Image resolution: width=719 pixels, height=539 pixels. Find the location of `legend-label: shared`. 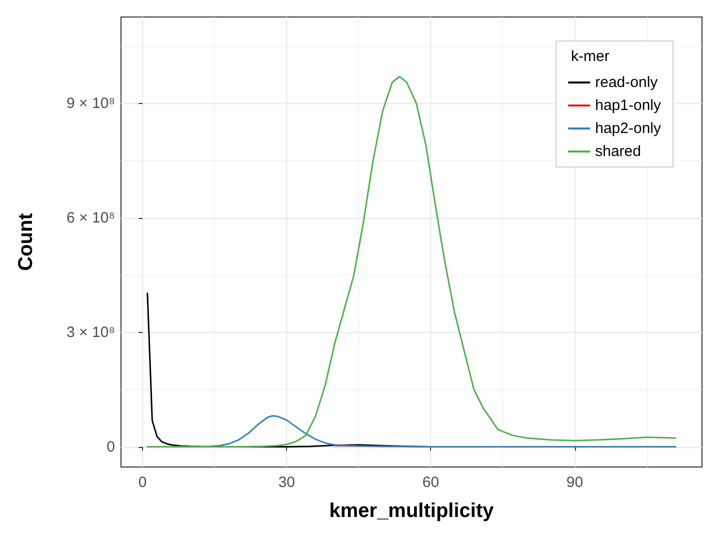

legend-label: shared is located at coordinates (618, 151).